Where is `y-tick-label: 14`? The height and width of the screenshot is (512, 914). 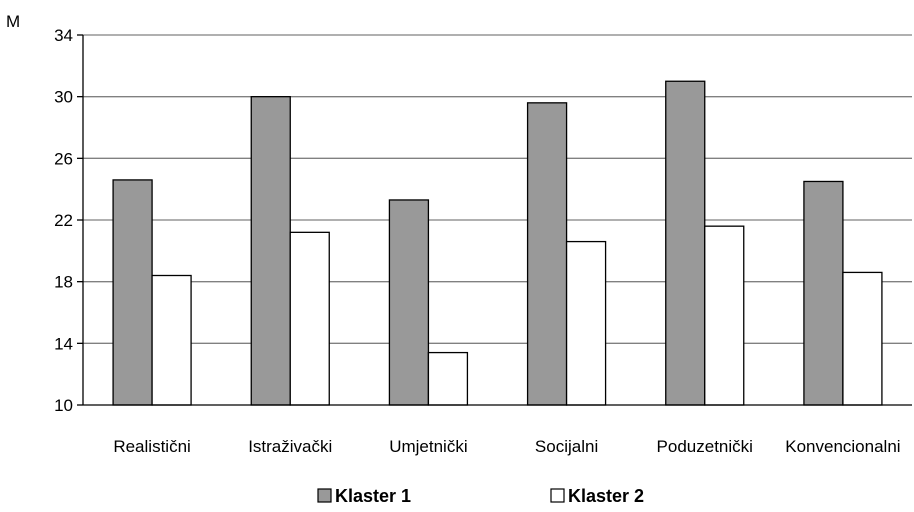
y-tick-label: 14 is located at coordinates (63, 343).